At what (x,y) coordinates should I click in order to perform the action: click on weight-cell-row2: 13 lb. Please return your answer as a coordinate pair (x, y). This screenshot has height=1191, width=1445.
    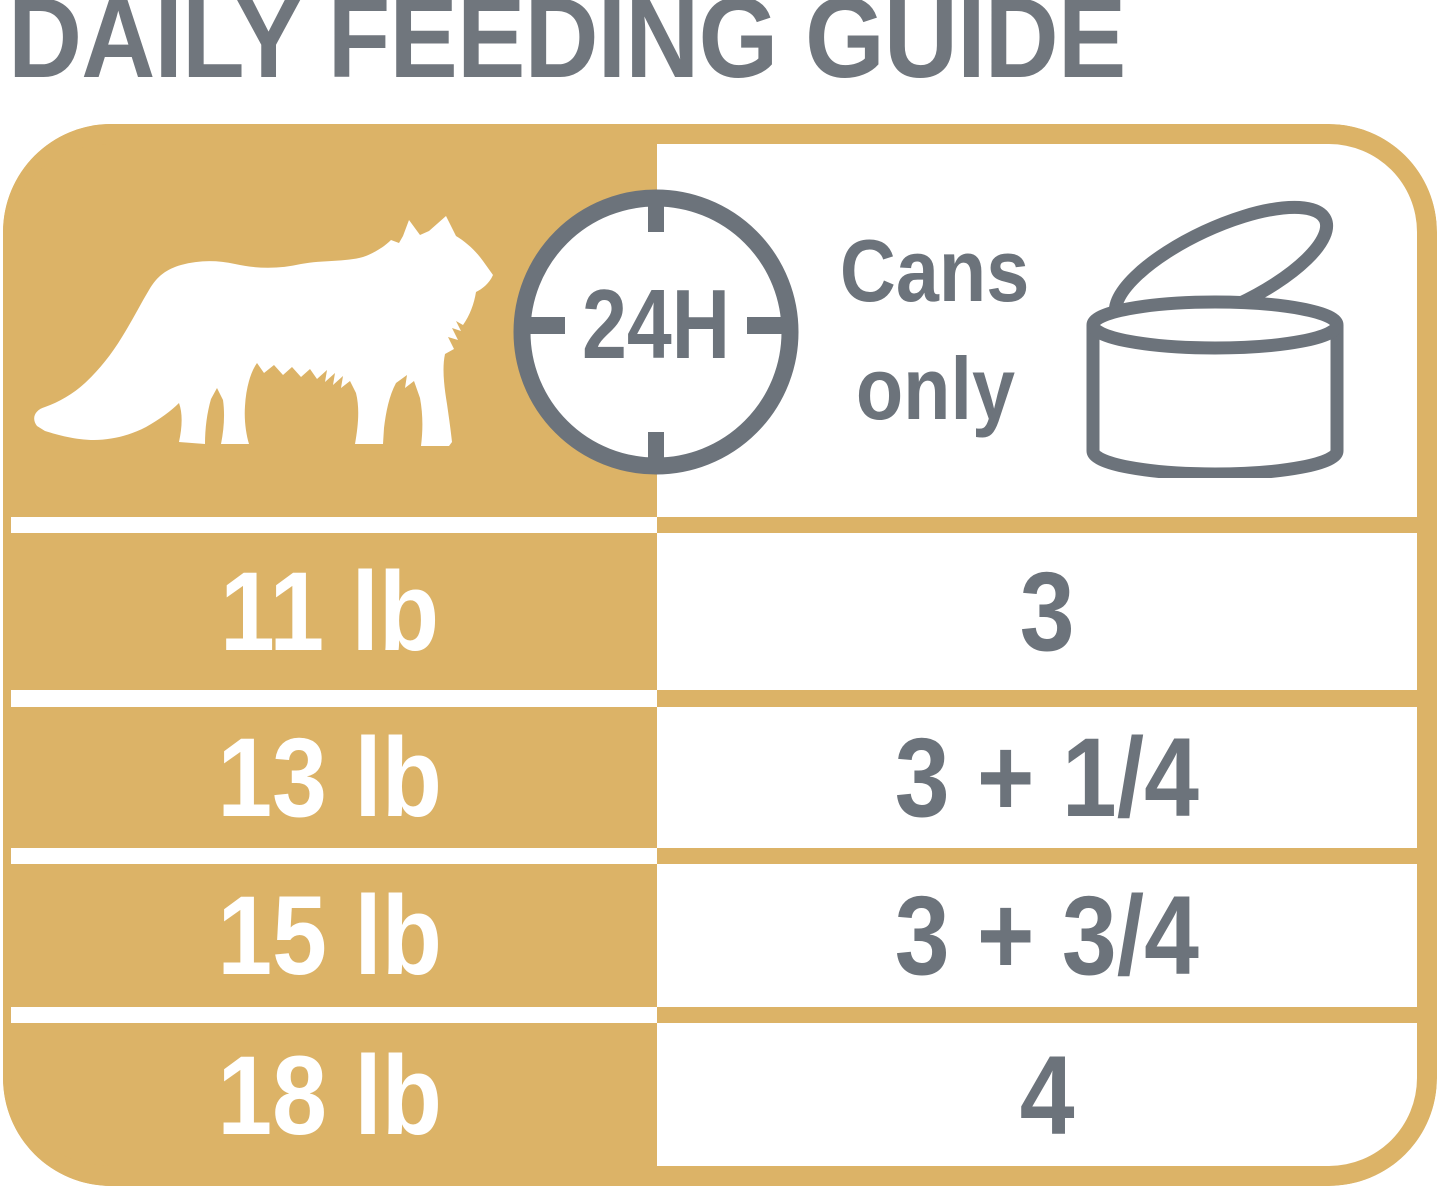
    Looking at the image, I should click on (330, 777).